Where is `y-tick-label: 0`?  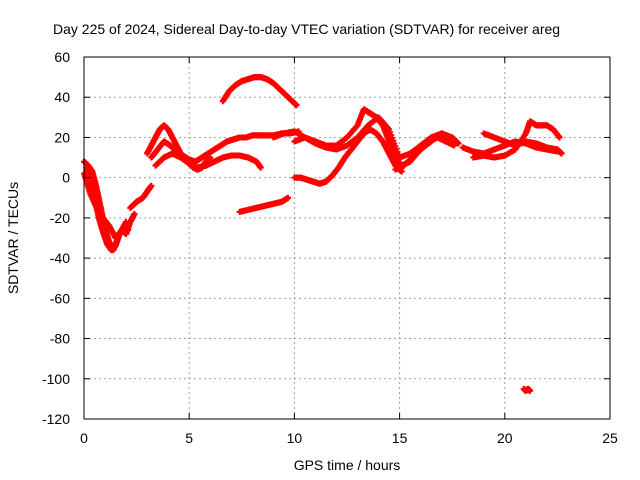 y-tick-label: 0 is located at coordinates (66, 178).